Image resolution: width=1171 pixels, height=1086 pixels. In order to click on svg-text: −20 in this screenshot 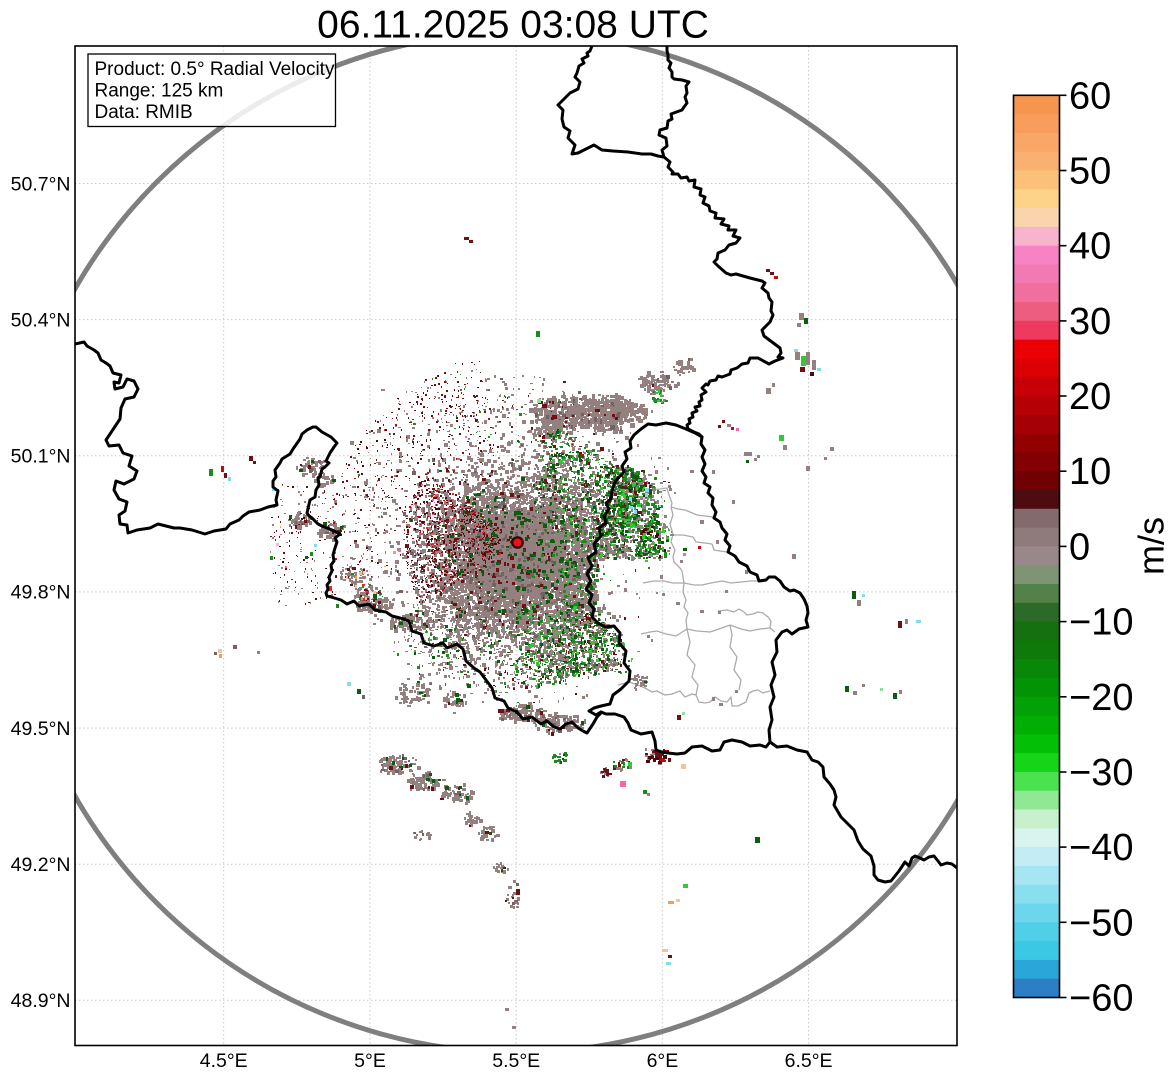, I will do `click(1101, 698)`.